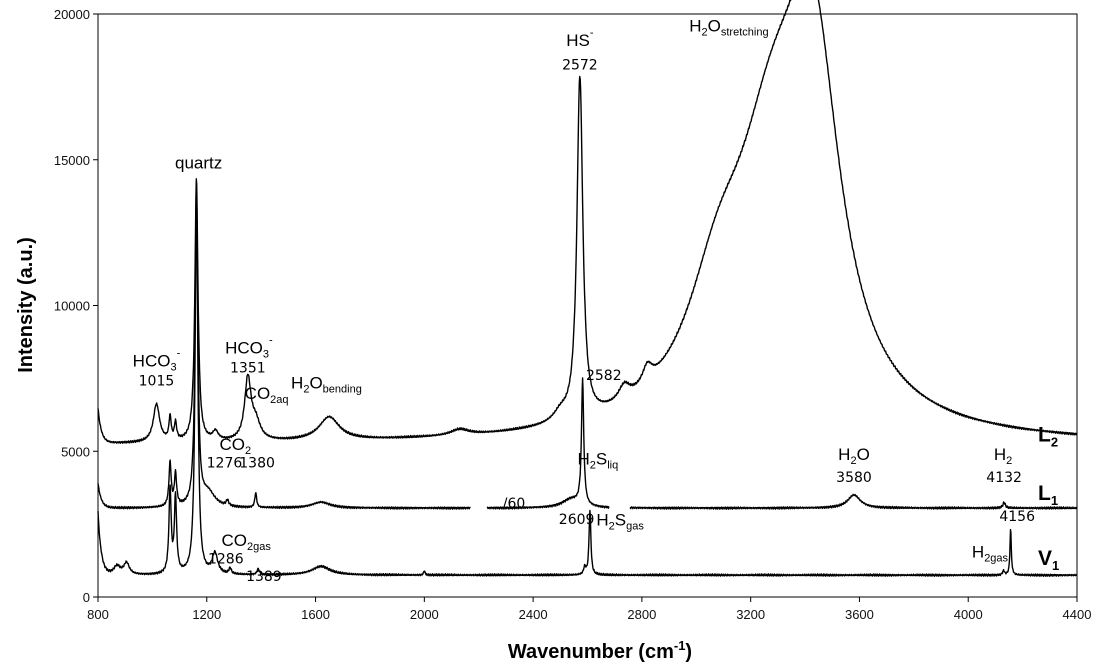 Image resolution: width=1103 pixels, height=666 pixels. What do you see at coordinates (72, 306) in the screenshot?
I see `y-tick-label: 10000` at bounding box center [72, 306].